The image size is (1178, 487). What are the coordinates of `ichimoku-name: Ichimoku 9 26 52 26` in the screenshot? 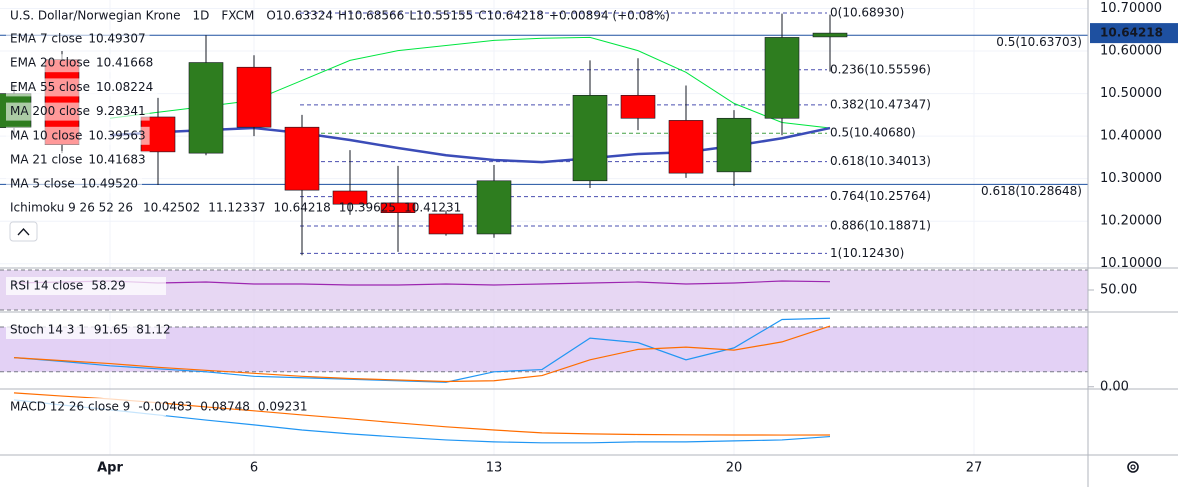 It's located at (71, 208).